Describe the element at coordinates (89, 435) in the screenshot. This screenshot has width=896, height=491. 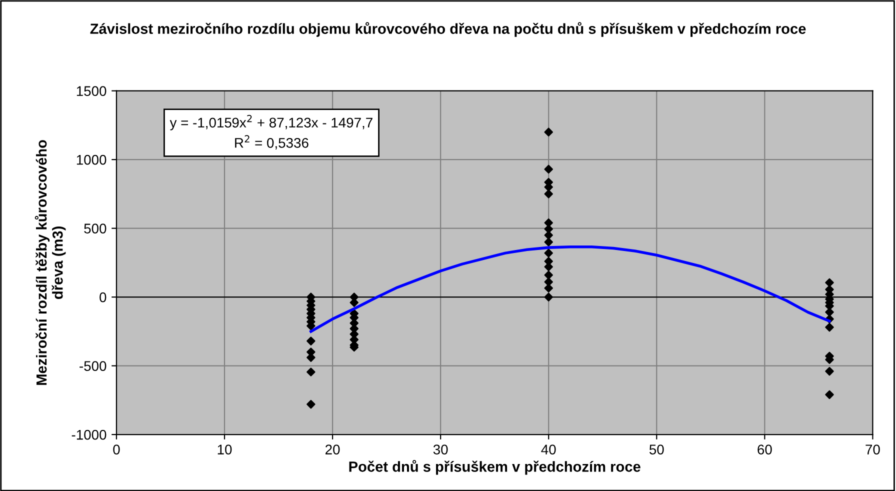
I see `y-tick-label: -1000` at that location.